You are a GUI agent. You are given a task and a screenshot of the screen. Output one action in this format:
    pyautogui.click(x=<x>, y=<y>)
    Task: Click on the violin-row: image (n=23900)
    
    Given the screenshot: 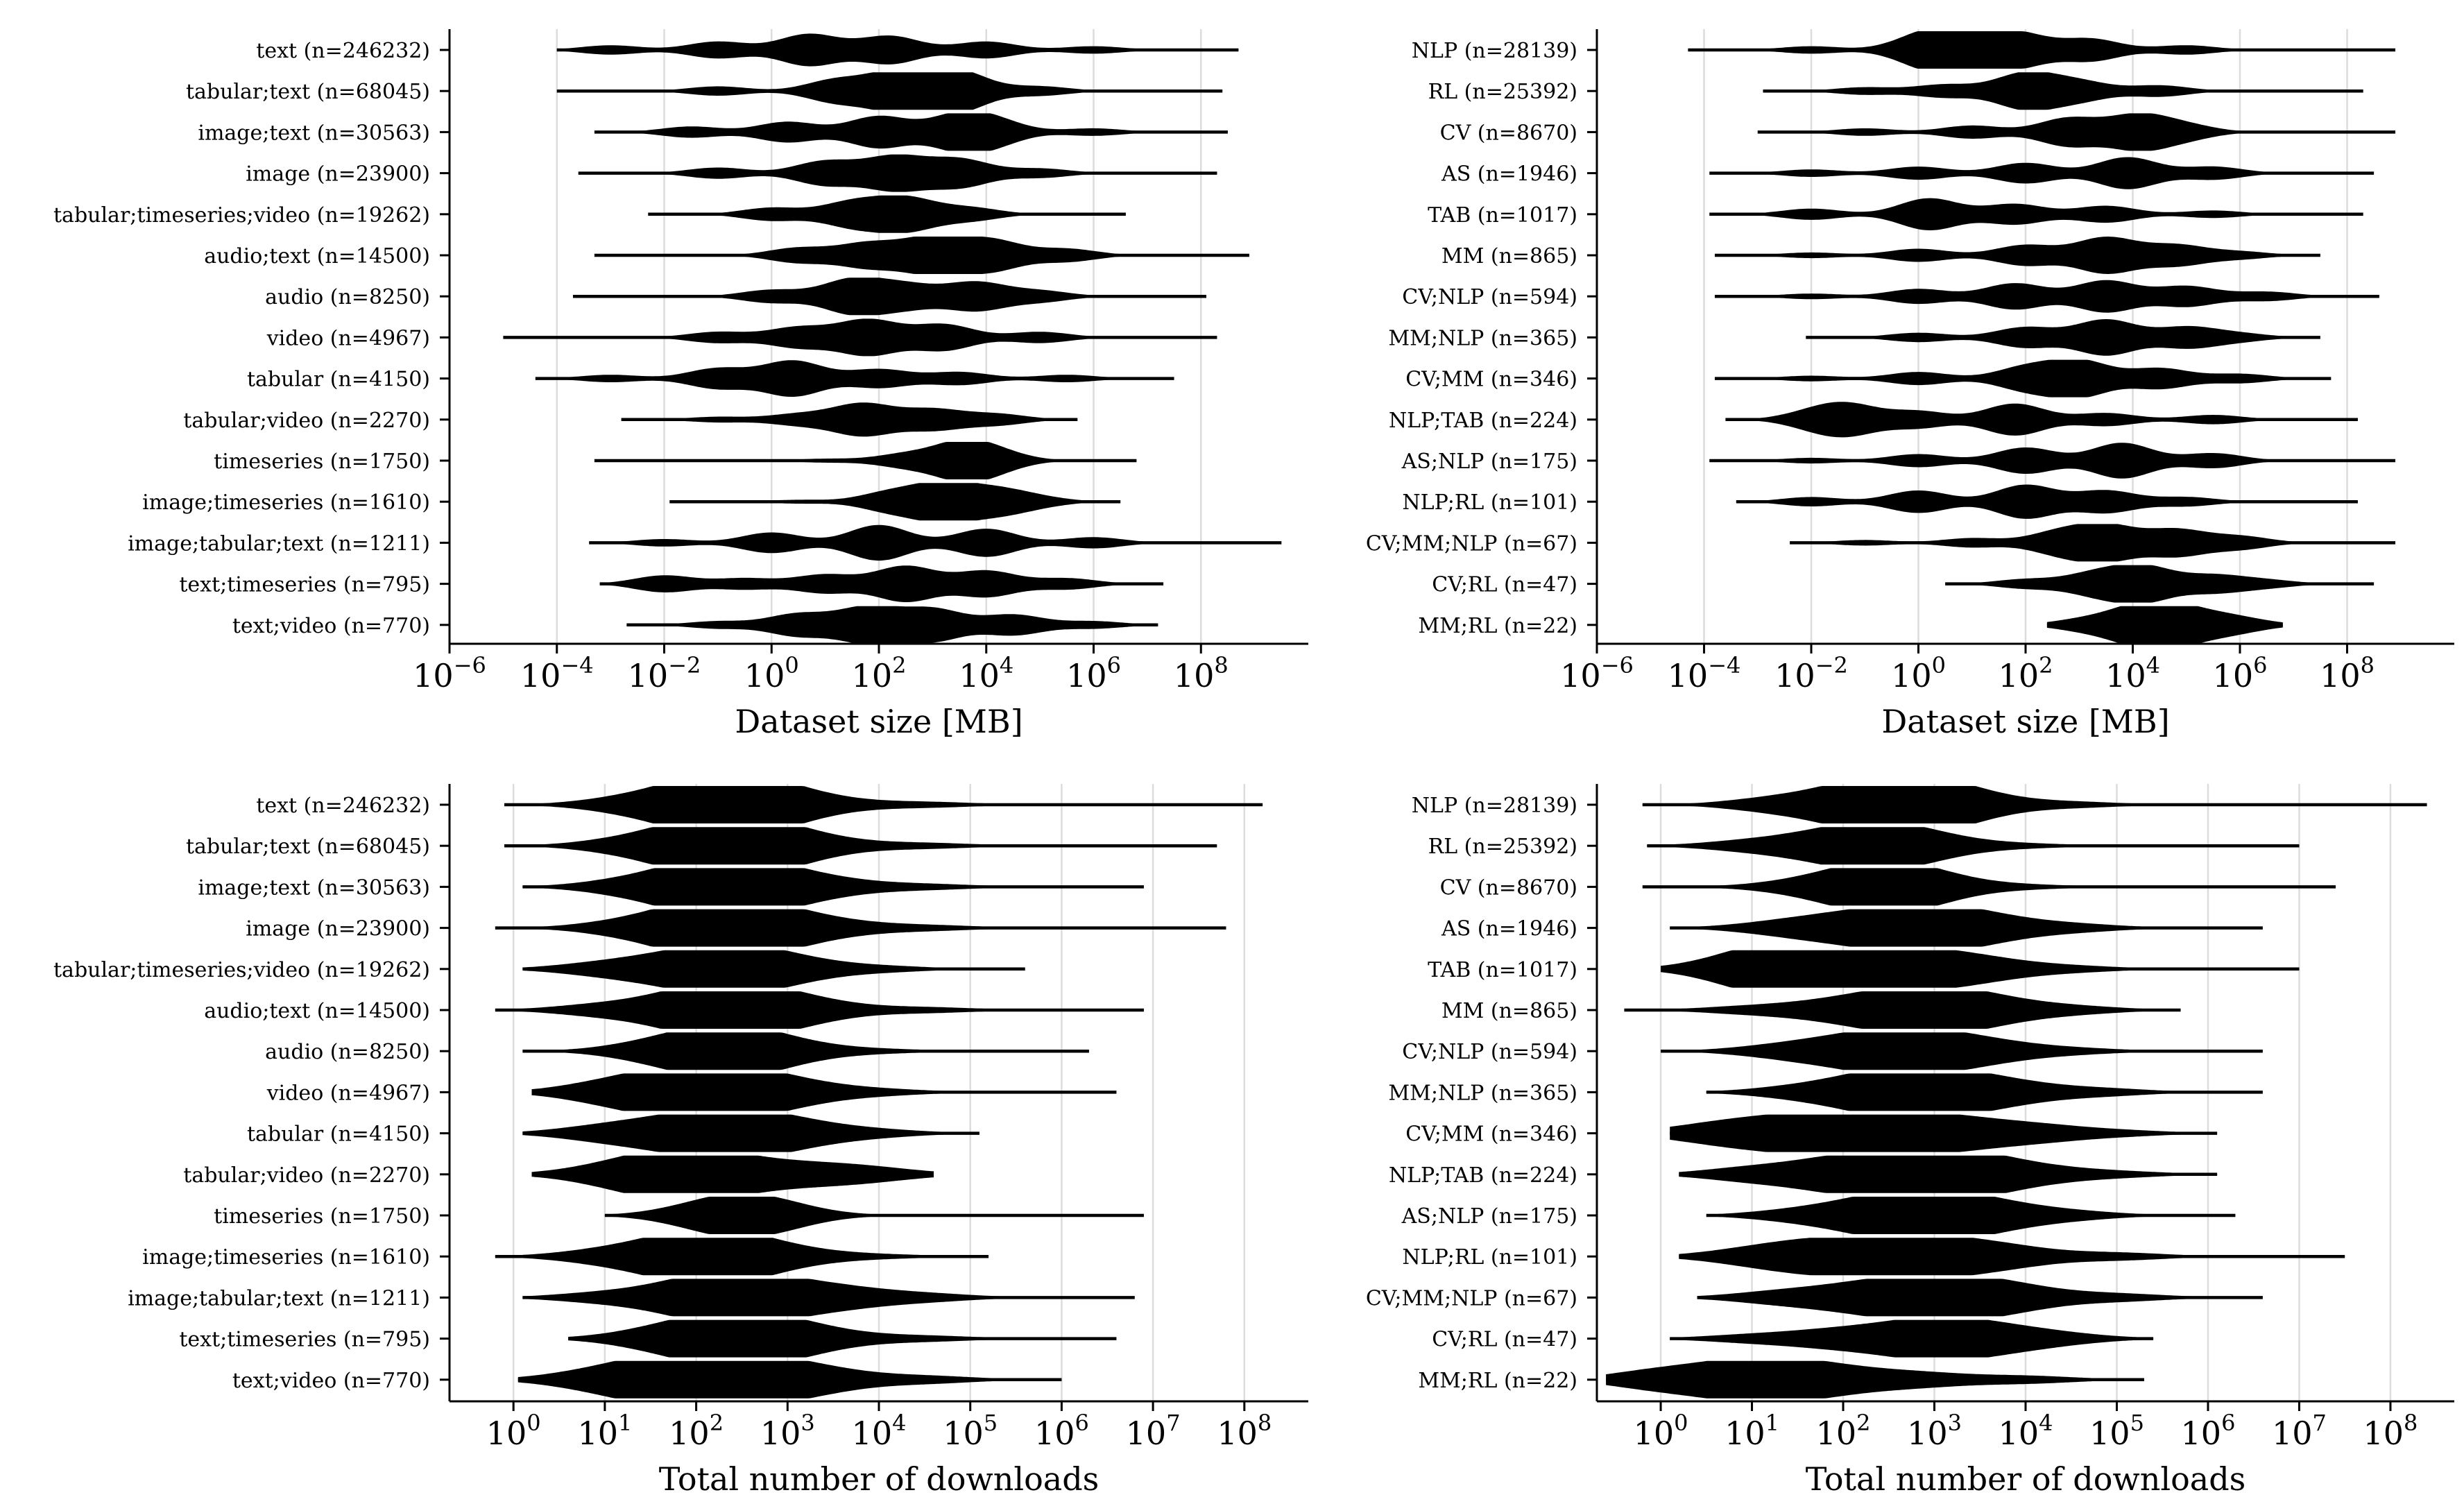 What is the action you would take?
    pyautogui.click(x=736, y=928)
    